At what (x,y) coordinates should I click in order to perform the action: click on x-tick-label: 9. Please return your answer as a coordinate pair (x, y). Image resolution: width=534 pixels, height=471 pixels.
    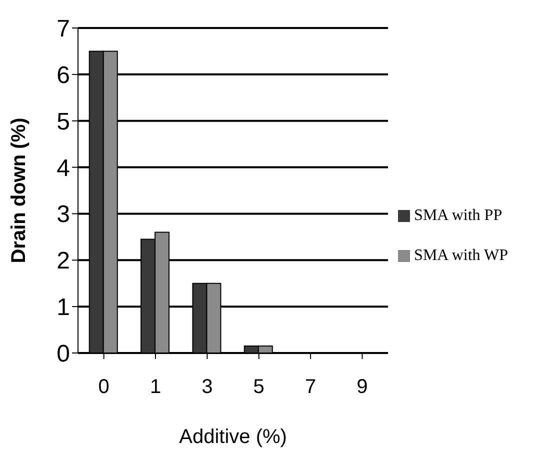
    Looking at the image, I should click on (362, 387).